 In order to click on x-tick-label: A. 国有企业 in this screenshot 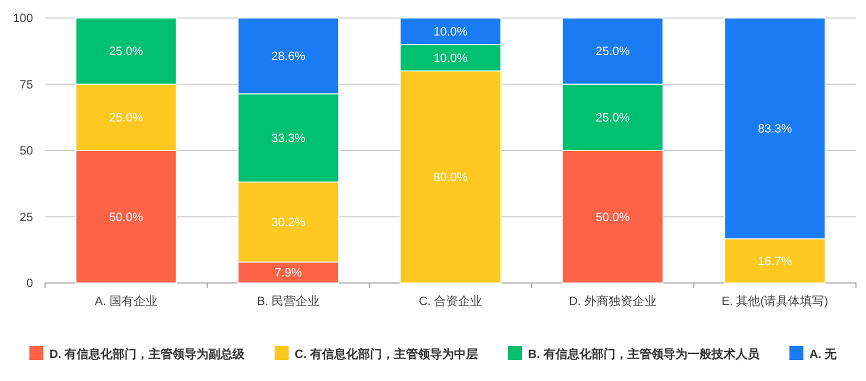, I will do `click(126, 301)`.